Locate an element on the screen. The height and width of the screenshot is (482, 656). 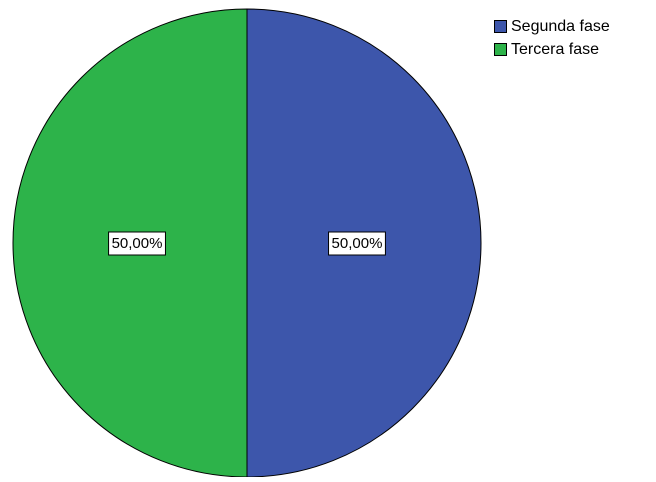
legend-swatch-tercera-fase is located at coordinates (500, 49).